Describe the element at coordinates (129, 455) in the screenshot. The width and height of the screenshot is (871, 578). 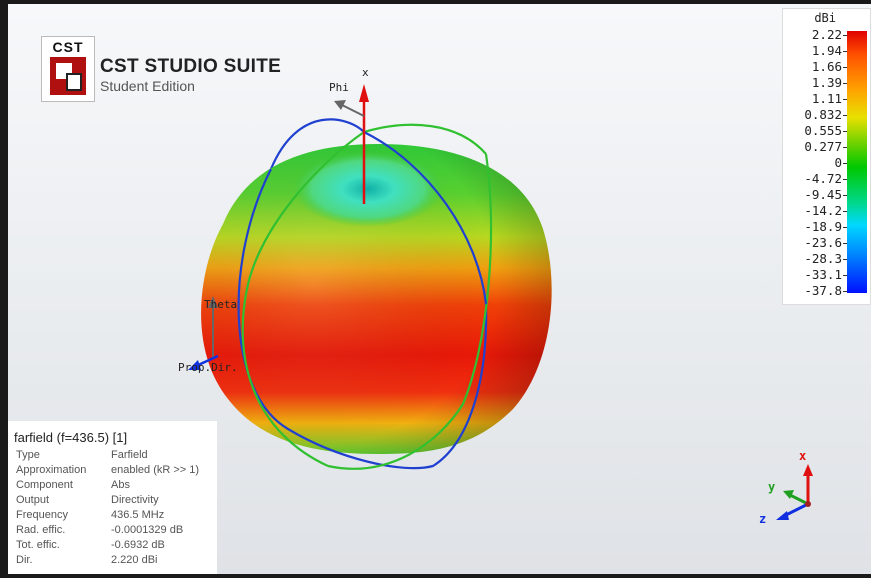
I see `info-value: Farfield` at that location.